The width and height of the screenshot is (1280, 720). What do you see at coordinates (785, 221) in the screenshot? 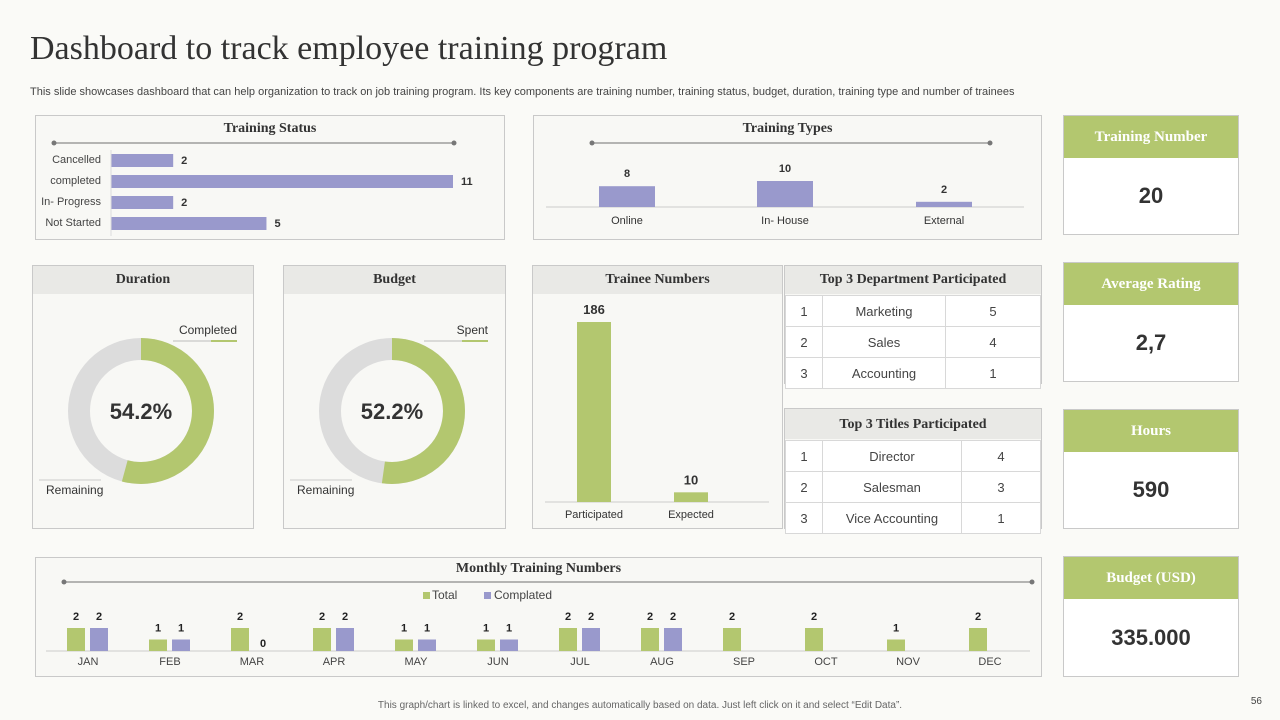
I see `bar-category-label: In- House` at bounding box center [785, 221].